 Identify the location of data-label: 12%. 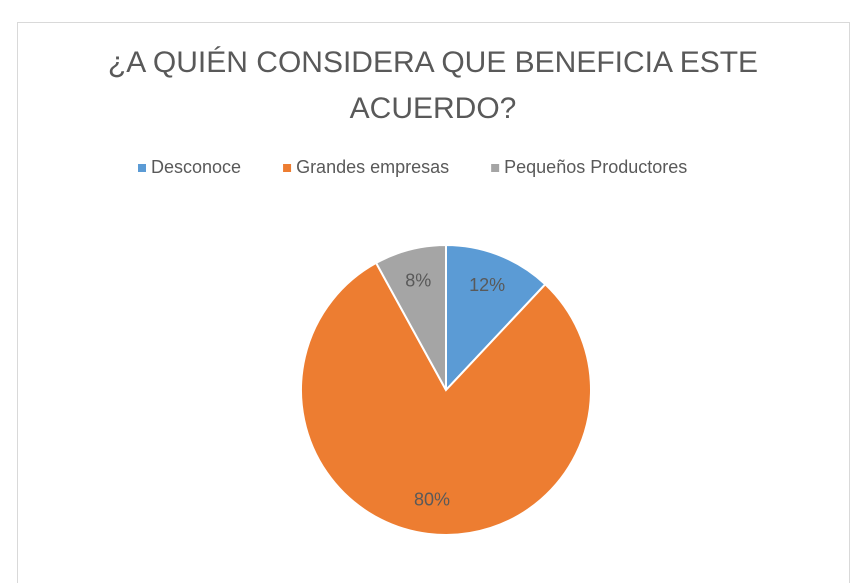
(487, 285).